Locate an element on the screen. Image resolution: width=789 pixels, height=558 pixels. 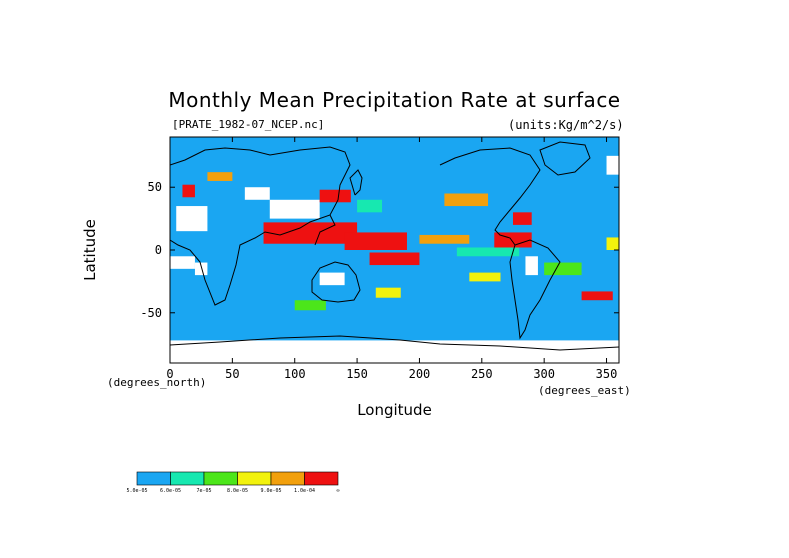
coastline-antarctica is located at coordinates (394, 343).